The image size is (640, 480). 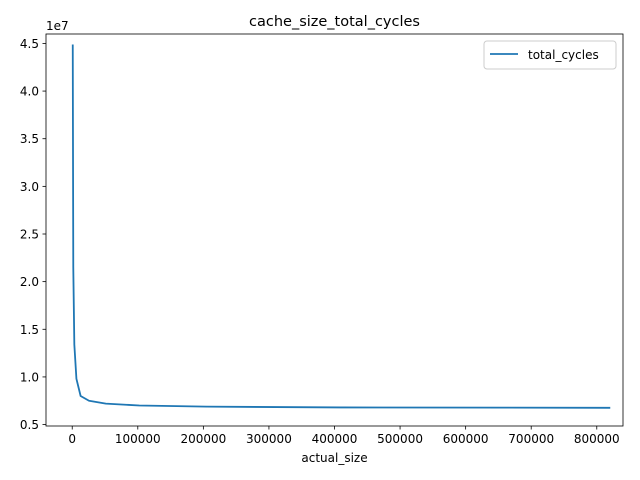 What do you see at coordinates (531, 439) in the screenshot?
I see `x-tick-label: 700000` at bounding box center [531, 439].